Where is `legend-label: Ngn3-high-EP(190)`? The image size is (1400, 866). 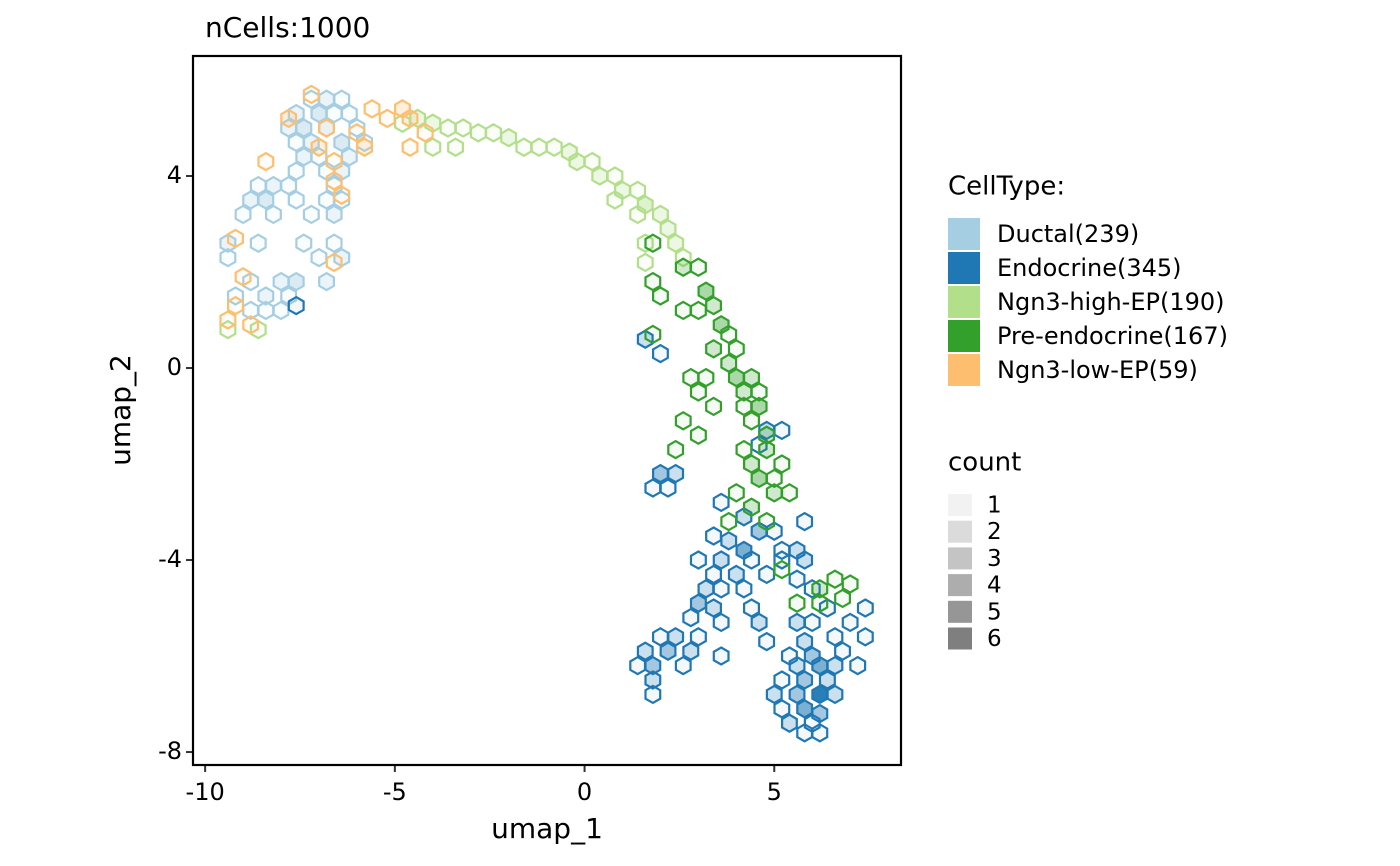
legend-label: Ngn3-high-EP(190) is located at coordinates (1110, 302).